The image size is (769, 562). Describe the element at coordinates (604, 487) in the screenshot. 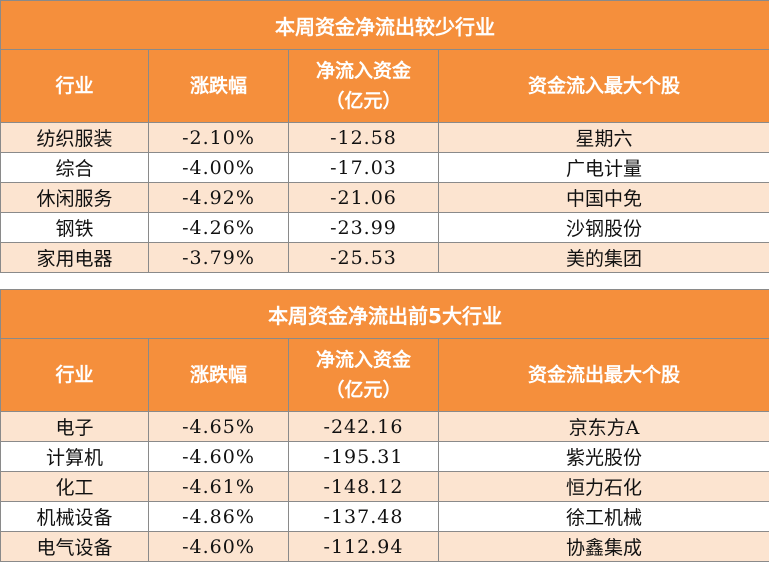

I see `cell-top-stock: 恒力石化` at that location.